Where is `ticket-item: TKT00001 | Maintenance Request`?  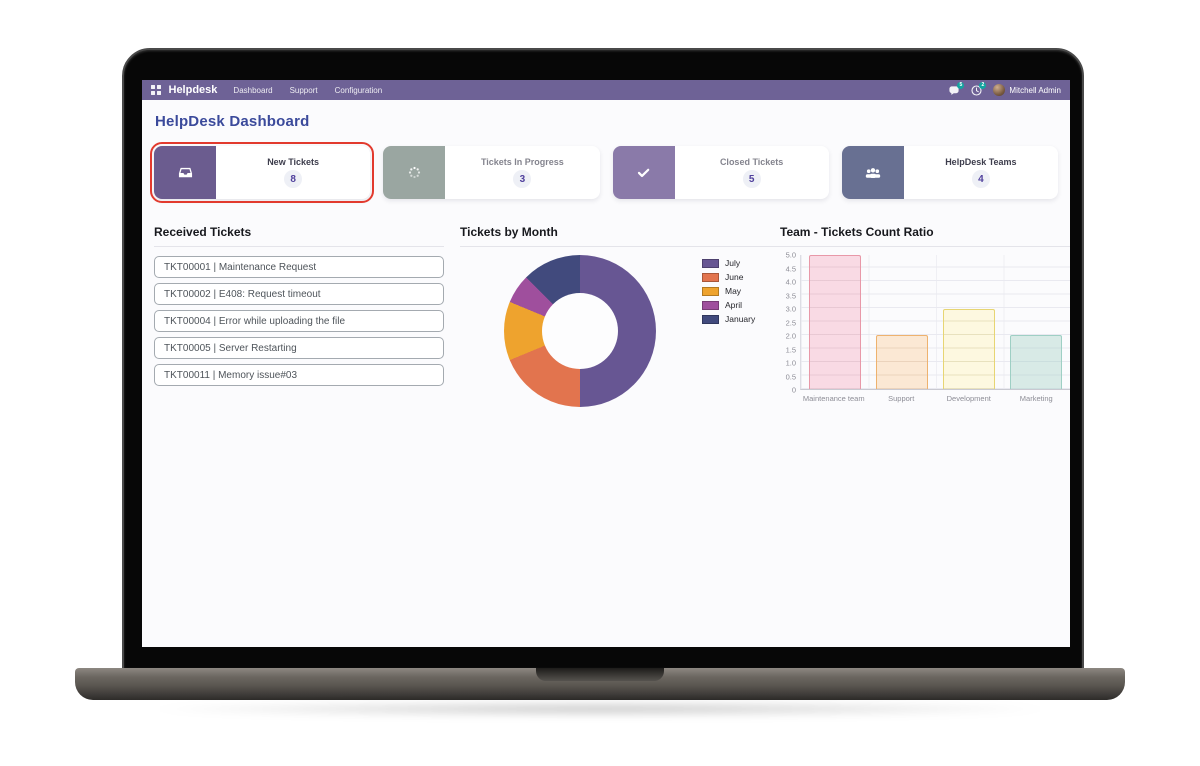
ticket-item: TKT00001 | Maintenance Request is located at coordinates (299, 267).